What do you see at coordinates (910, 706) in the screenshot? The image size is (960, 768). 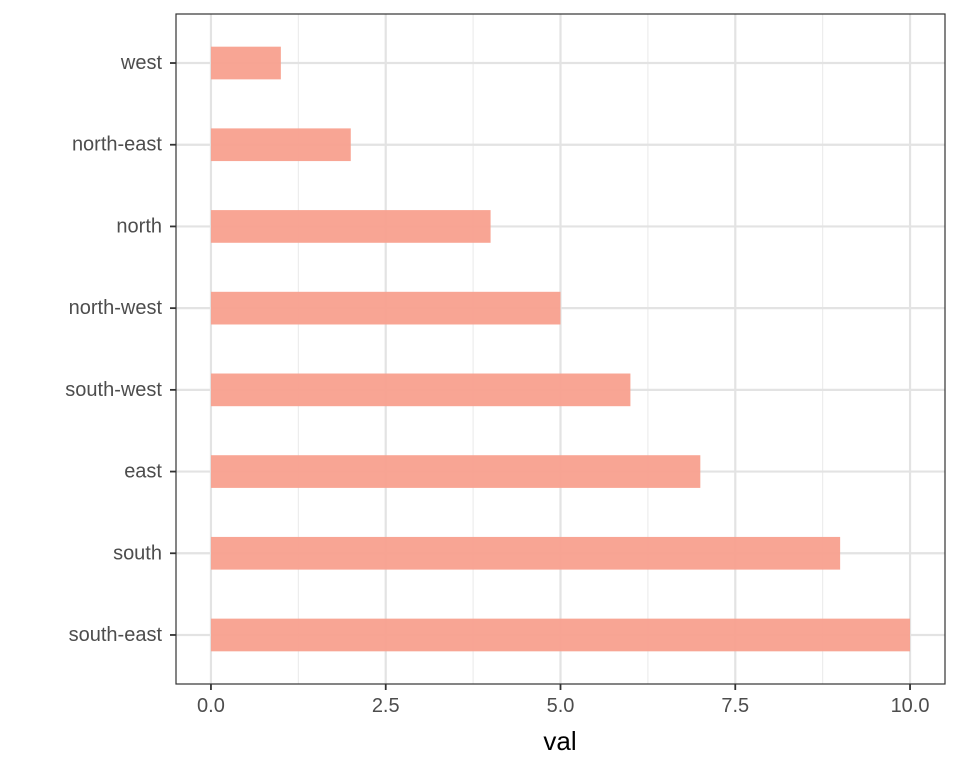 I see `x-tick-label: 10.0` at bounding box center [910, 706].